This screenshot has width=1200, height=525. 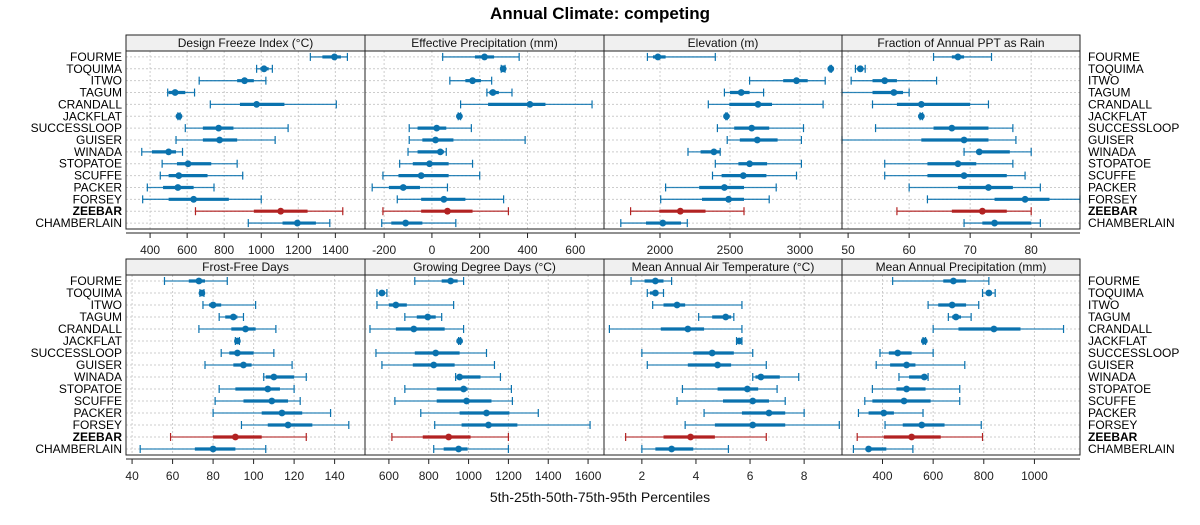 What do you see at coordinates (750, 476) in the screenshot?
I see `axis-tick-label: 6` at bounding box center [750, 476].